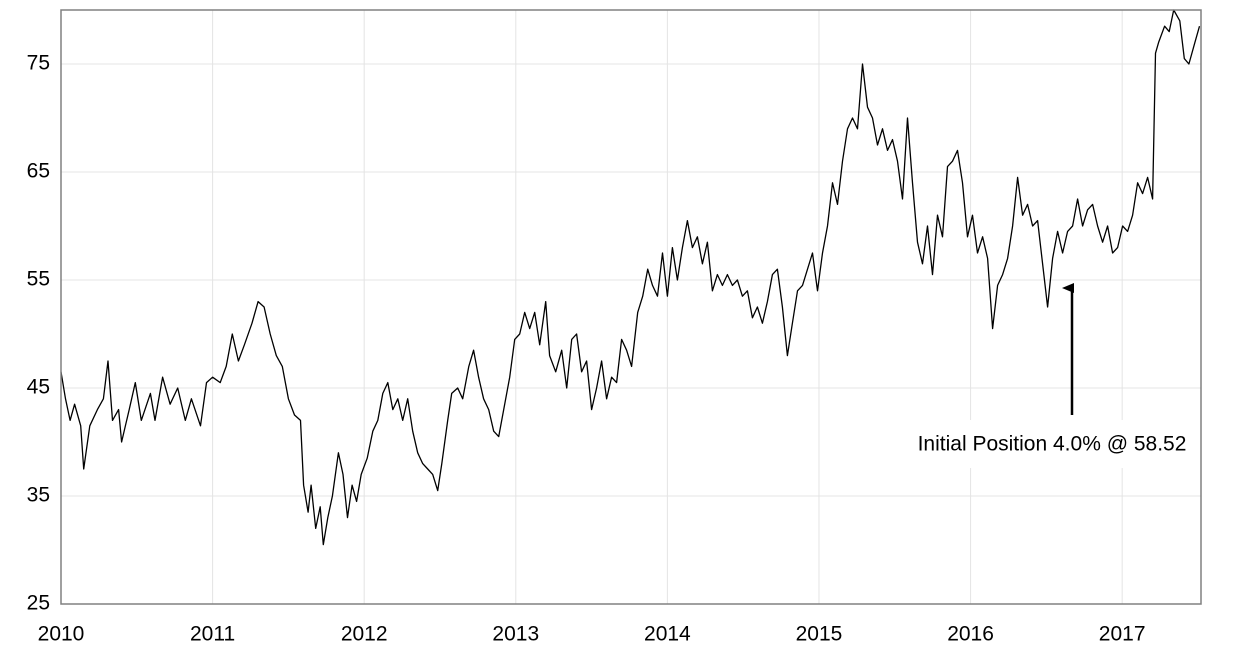 The height and width of the screenshot is (652, 1260). Describe the element at coordinates (38, 171) in the screenshot. I see `y-tick-label: 65` at that location.